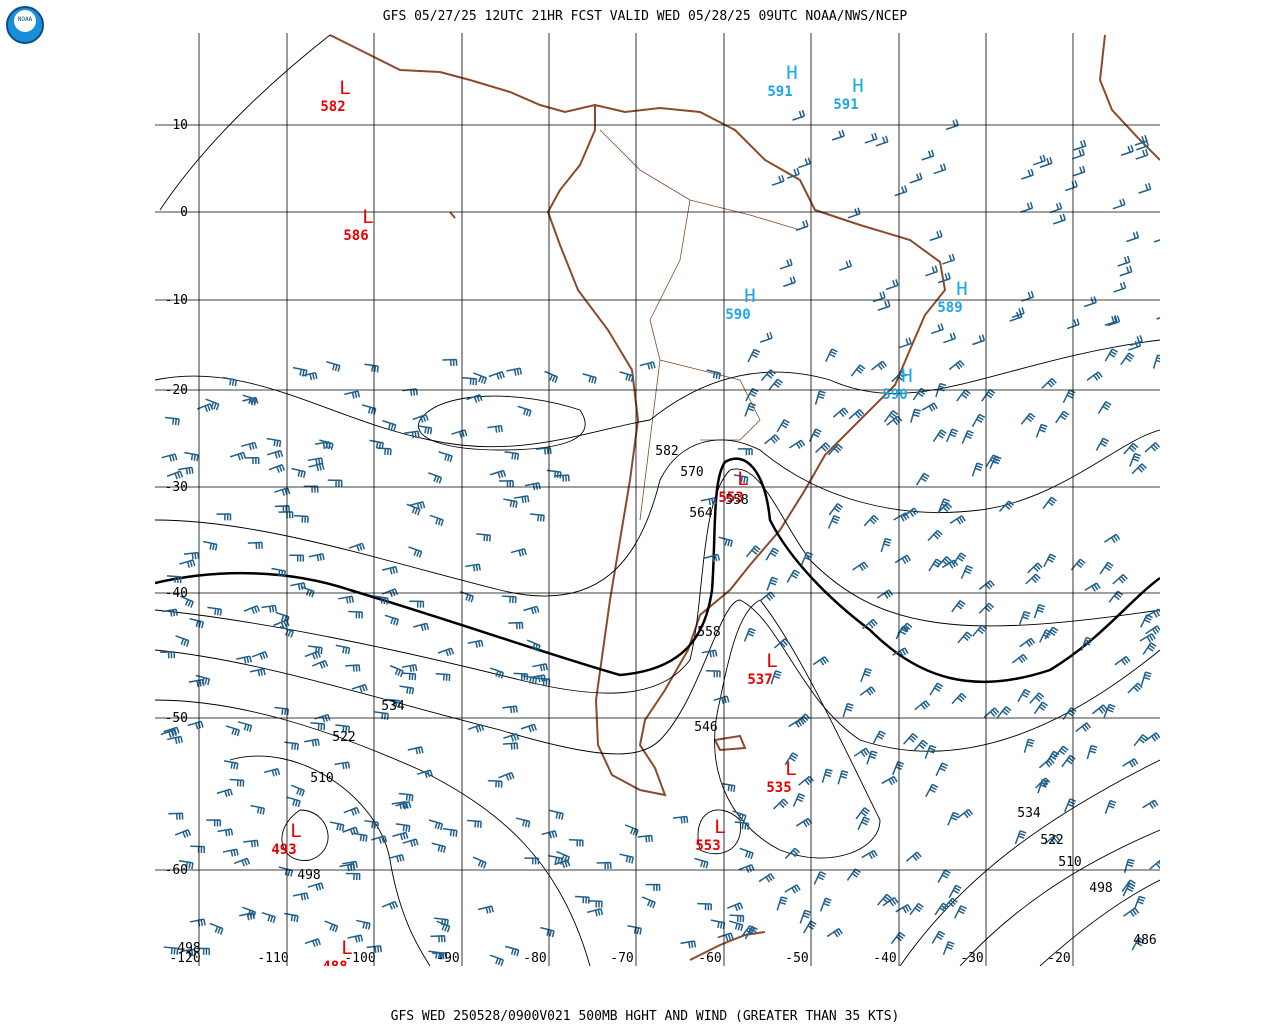 The image size is (1280, 1028). What do you see at coordinates (691, 472) in the screenshot?
I see `contour-label: 570` at bounding box center [691, 472].